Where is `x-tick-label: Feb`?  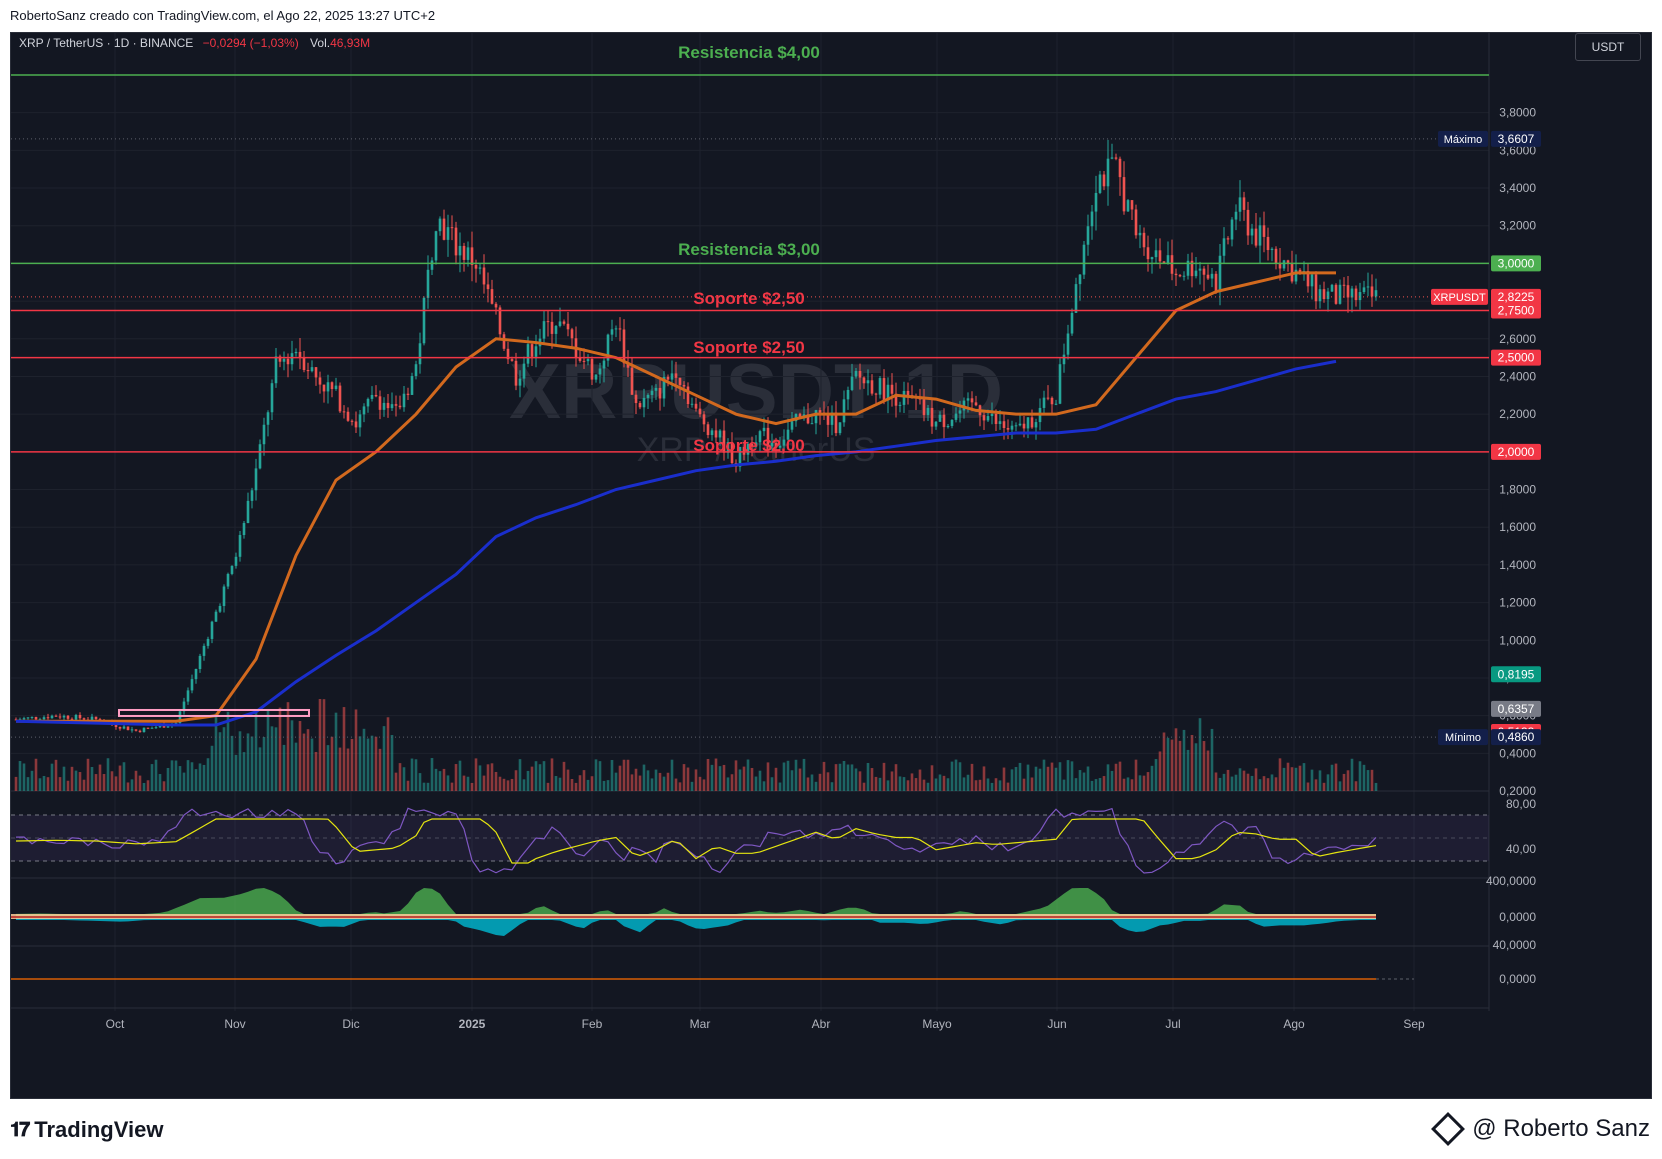 x-tick-label: Feb is located at coordinates (592, 1024).